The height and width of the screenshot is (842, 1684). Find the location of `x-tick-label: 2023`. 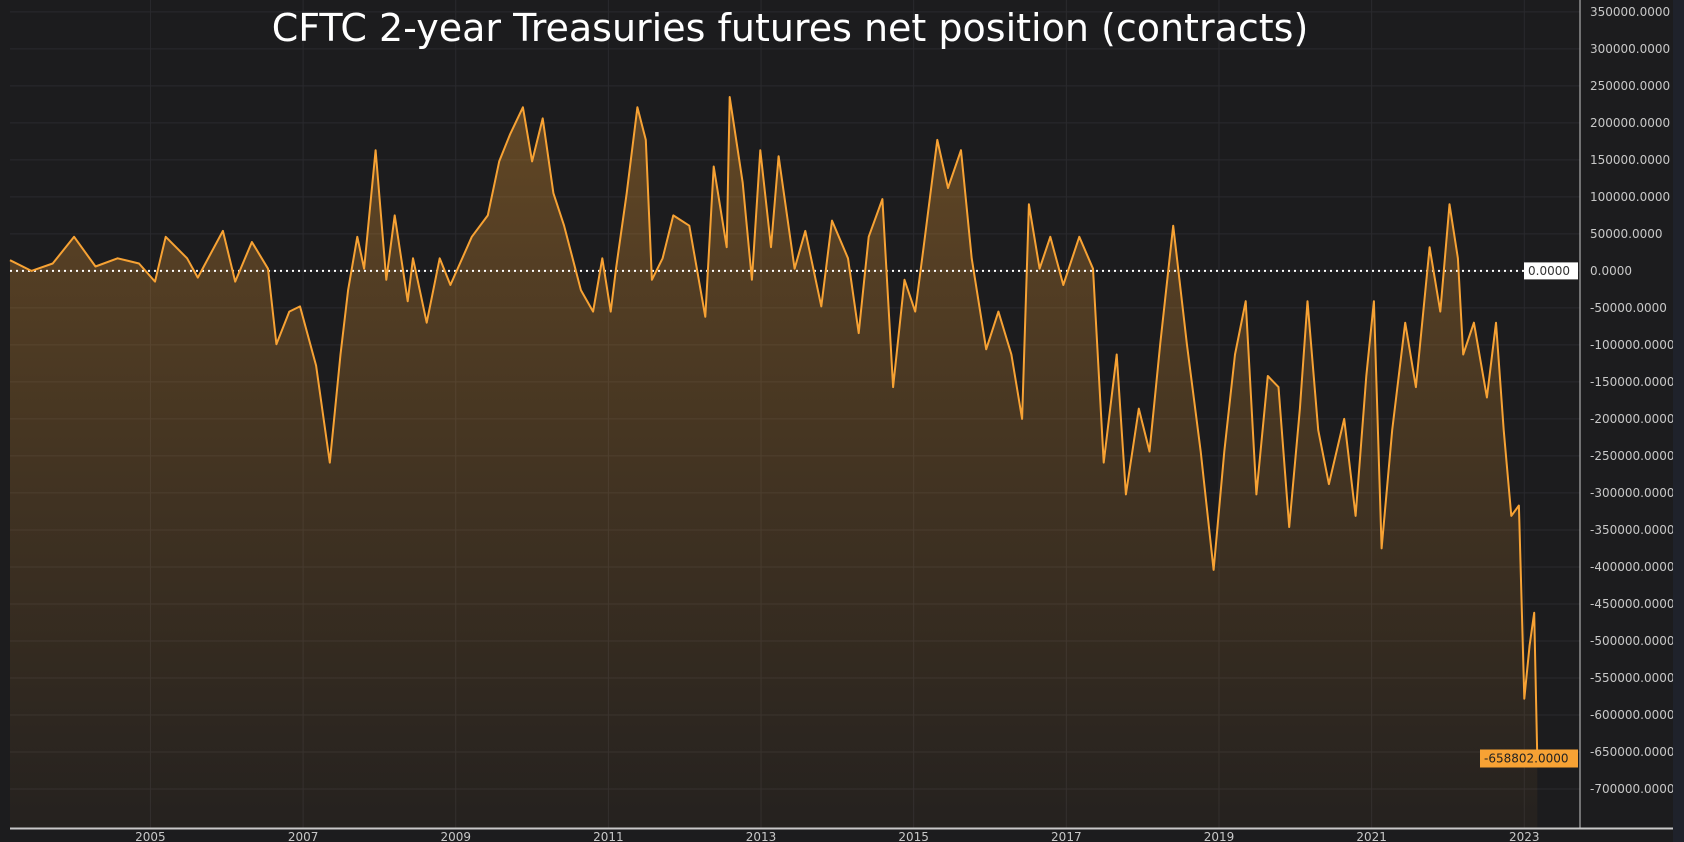

x-tick-label: 2023 is located at coordinates (1524, 836).